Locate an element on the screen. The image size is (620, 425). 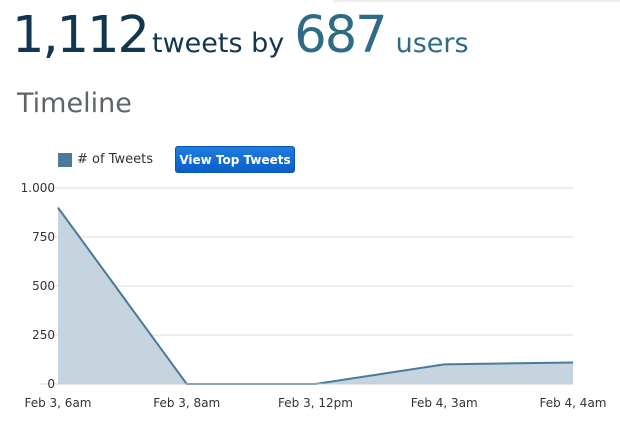
tweets-count: 1,112 is located at coordinates (81, 35).